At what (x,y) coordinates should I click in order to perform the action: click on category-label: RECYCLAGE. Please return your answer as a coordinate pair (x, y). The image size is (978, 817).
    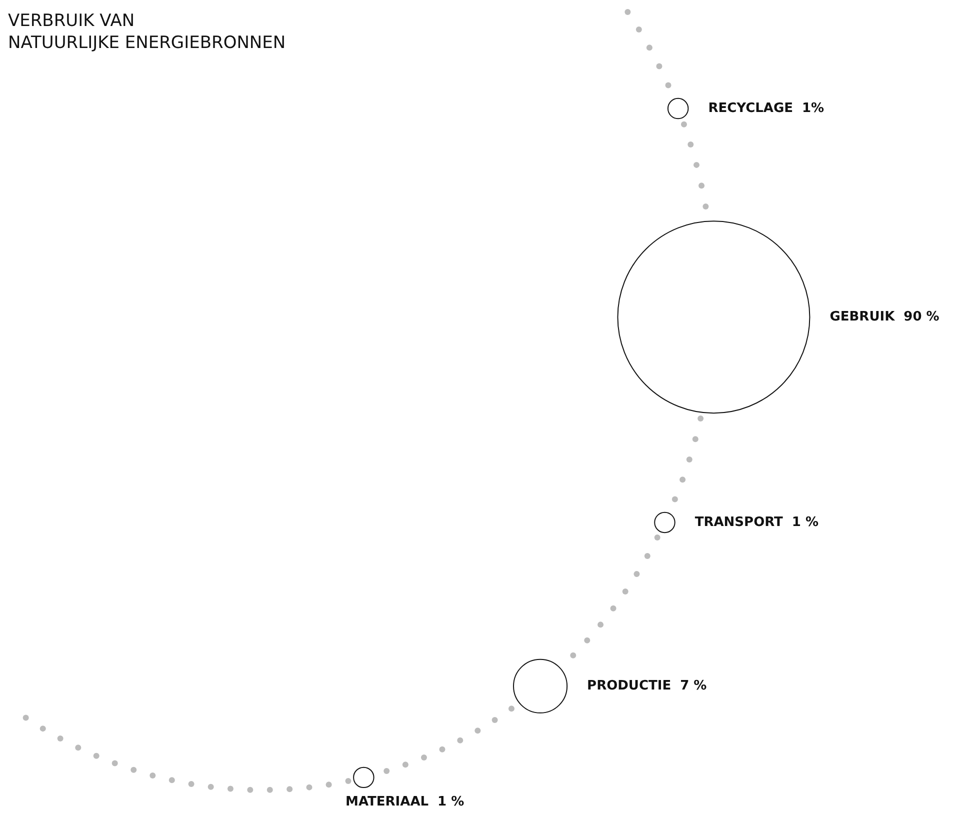
    Looking at the image, I should click on (751, 108).